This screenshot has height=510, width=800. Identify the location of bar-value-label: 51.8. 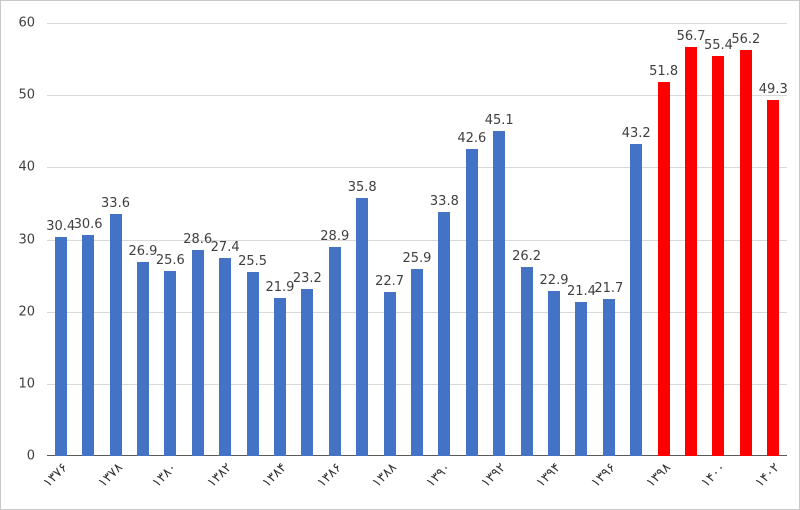
(664, 72).